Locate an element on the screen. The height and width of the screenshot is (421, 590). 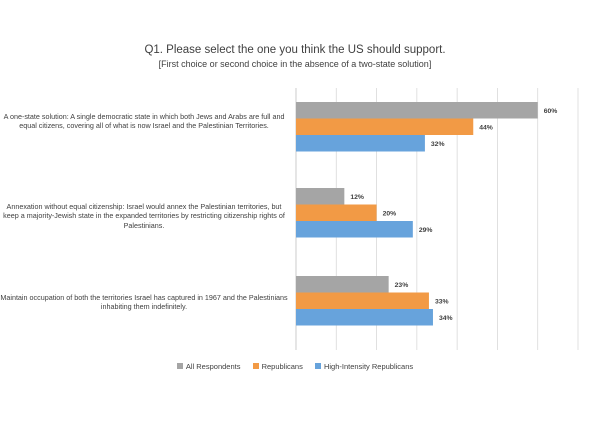
data-label-occupation-all-respondents: 23% is located at coordinates (402, 285).